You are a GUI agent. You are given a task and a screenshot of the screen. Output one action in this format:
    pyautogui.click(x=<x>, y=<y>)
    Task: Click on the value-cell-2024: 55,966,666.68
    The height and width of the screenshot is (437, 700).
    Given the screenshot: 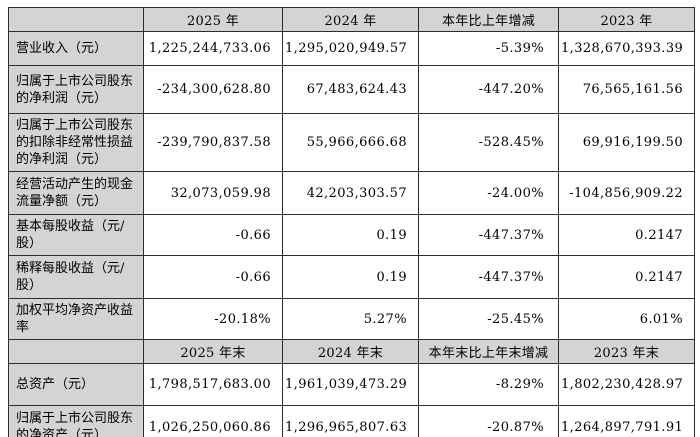 What is the action you would take?
    pyautogui.click(x=350, y=142)
    